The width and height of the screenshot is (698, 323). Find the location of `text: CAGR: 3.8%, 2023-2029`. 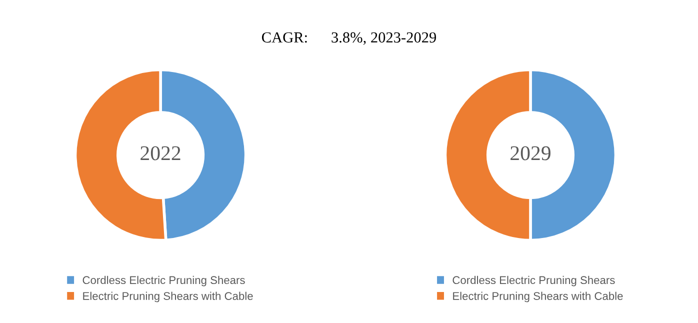

text: CAGR: 3.8%, 2023-2029 is located at coordinates (349, 38).